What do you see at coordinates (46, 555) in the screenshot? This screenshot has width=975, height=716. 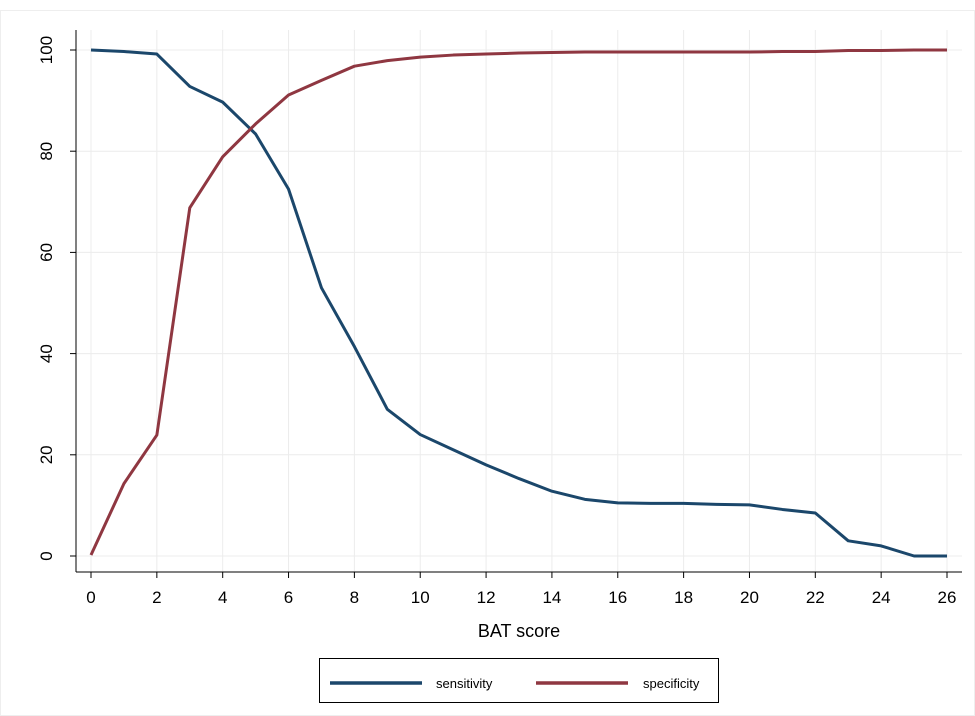 I see `y-tick-label-0: 0` at bounding box center [46, 555].